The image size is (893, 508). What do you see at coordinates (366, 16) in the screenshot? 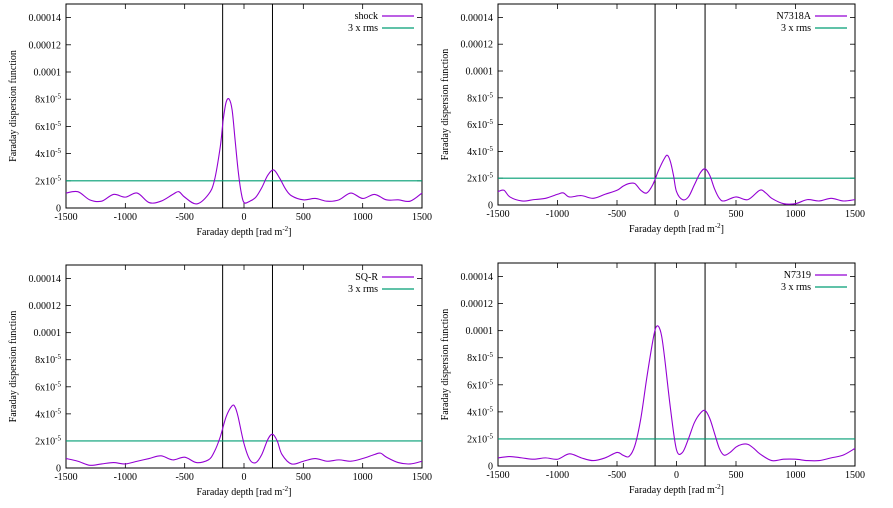
I see `legend-series-label: shock` at bounding box center [366, 16].